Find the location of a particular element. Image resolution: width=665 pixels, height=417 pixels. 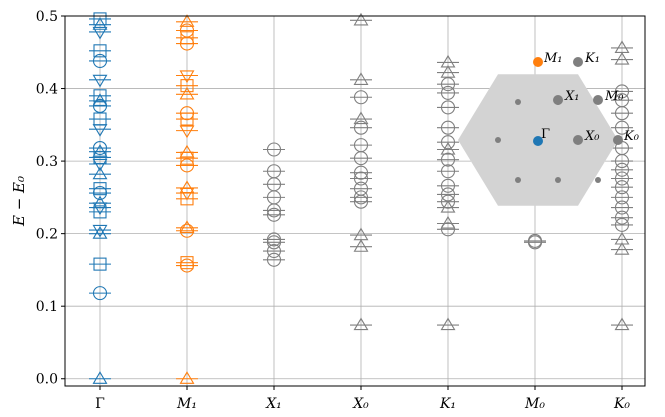

inset-label-m0: M₀ is located at coordinates (614, 96).